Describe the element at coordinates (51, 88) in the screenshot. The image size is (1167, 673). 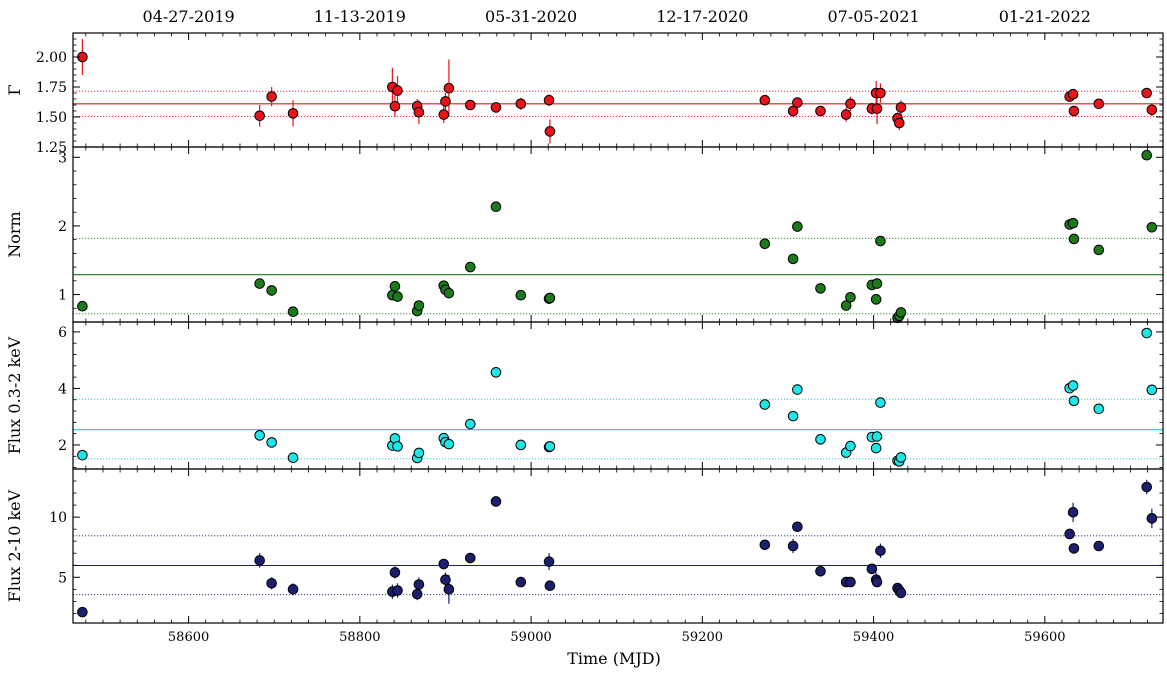
I see `y-tick-label: 1.75` at that location.